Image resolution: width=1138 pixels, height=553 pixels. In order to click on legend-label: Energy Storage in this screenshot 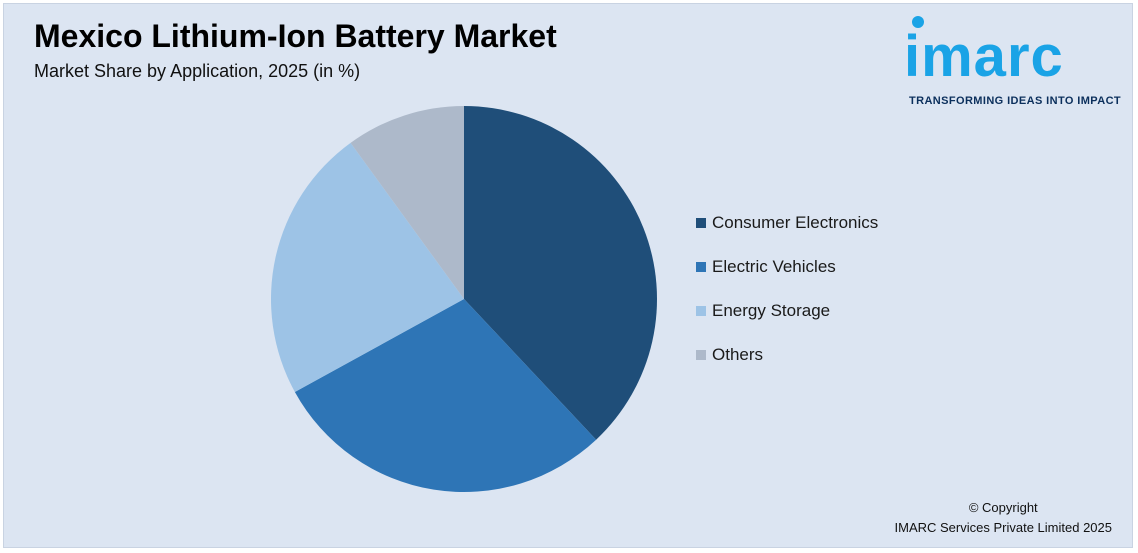, I will do `click(771, 310)`.